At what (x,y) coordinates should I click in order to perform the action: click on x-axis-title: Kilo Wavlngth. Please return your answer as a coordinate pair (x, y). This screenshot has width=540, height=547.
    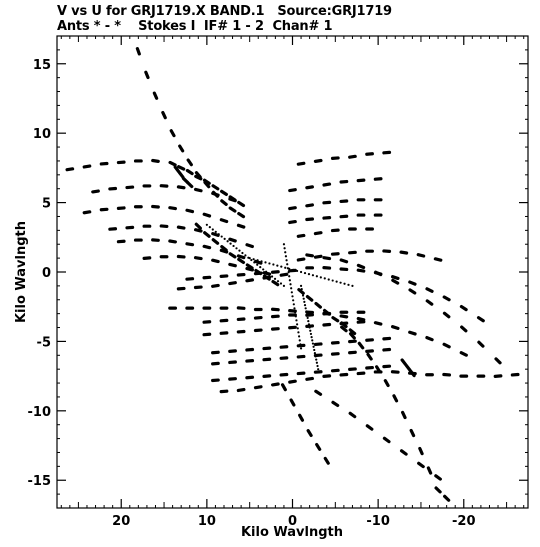
    Looking at the image, I should click on (292, 532).